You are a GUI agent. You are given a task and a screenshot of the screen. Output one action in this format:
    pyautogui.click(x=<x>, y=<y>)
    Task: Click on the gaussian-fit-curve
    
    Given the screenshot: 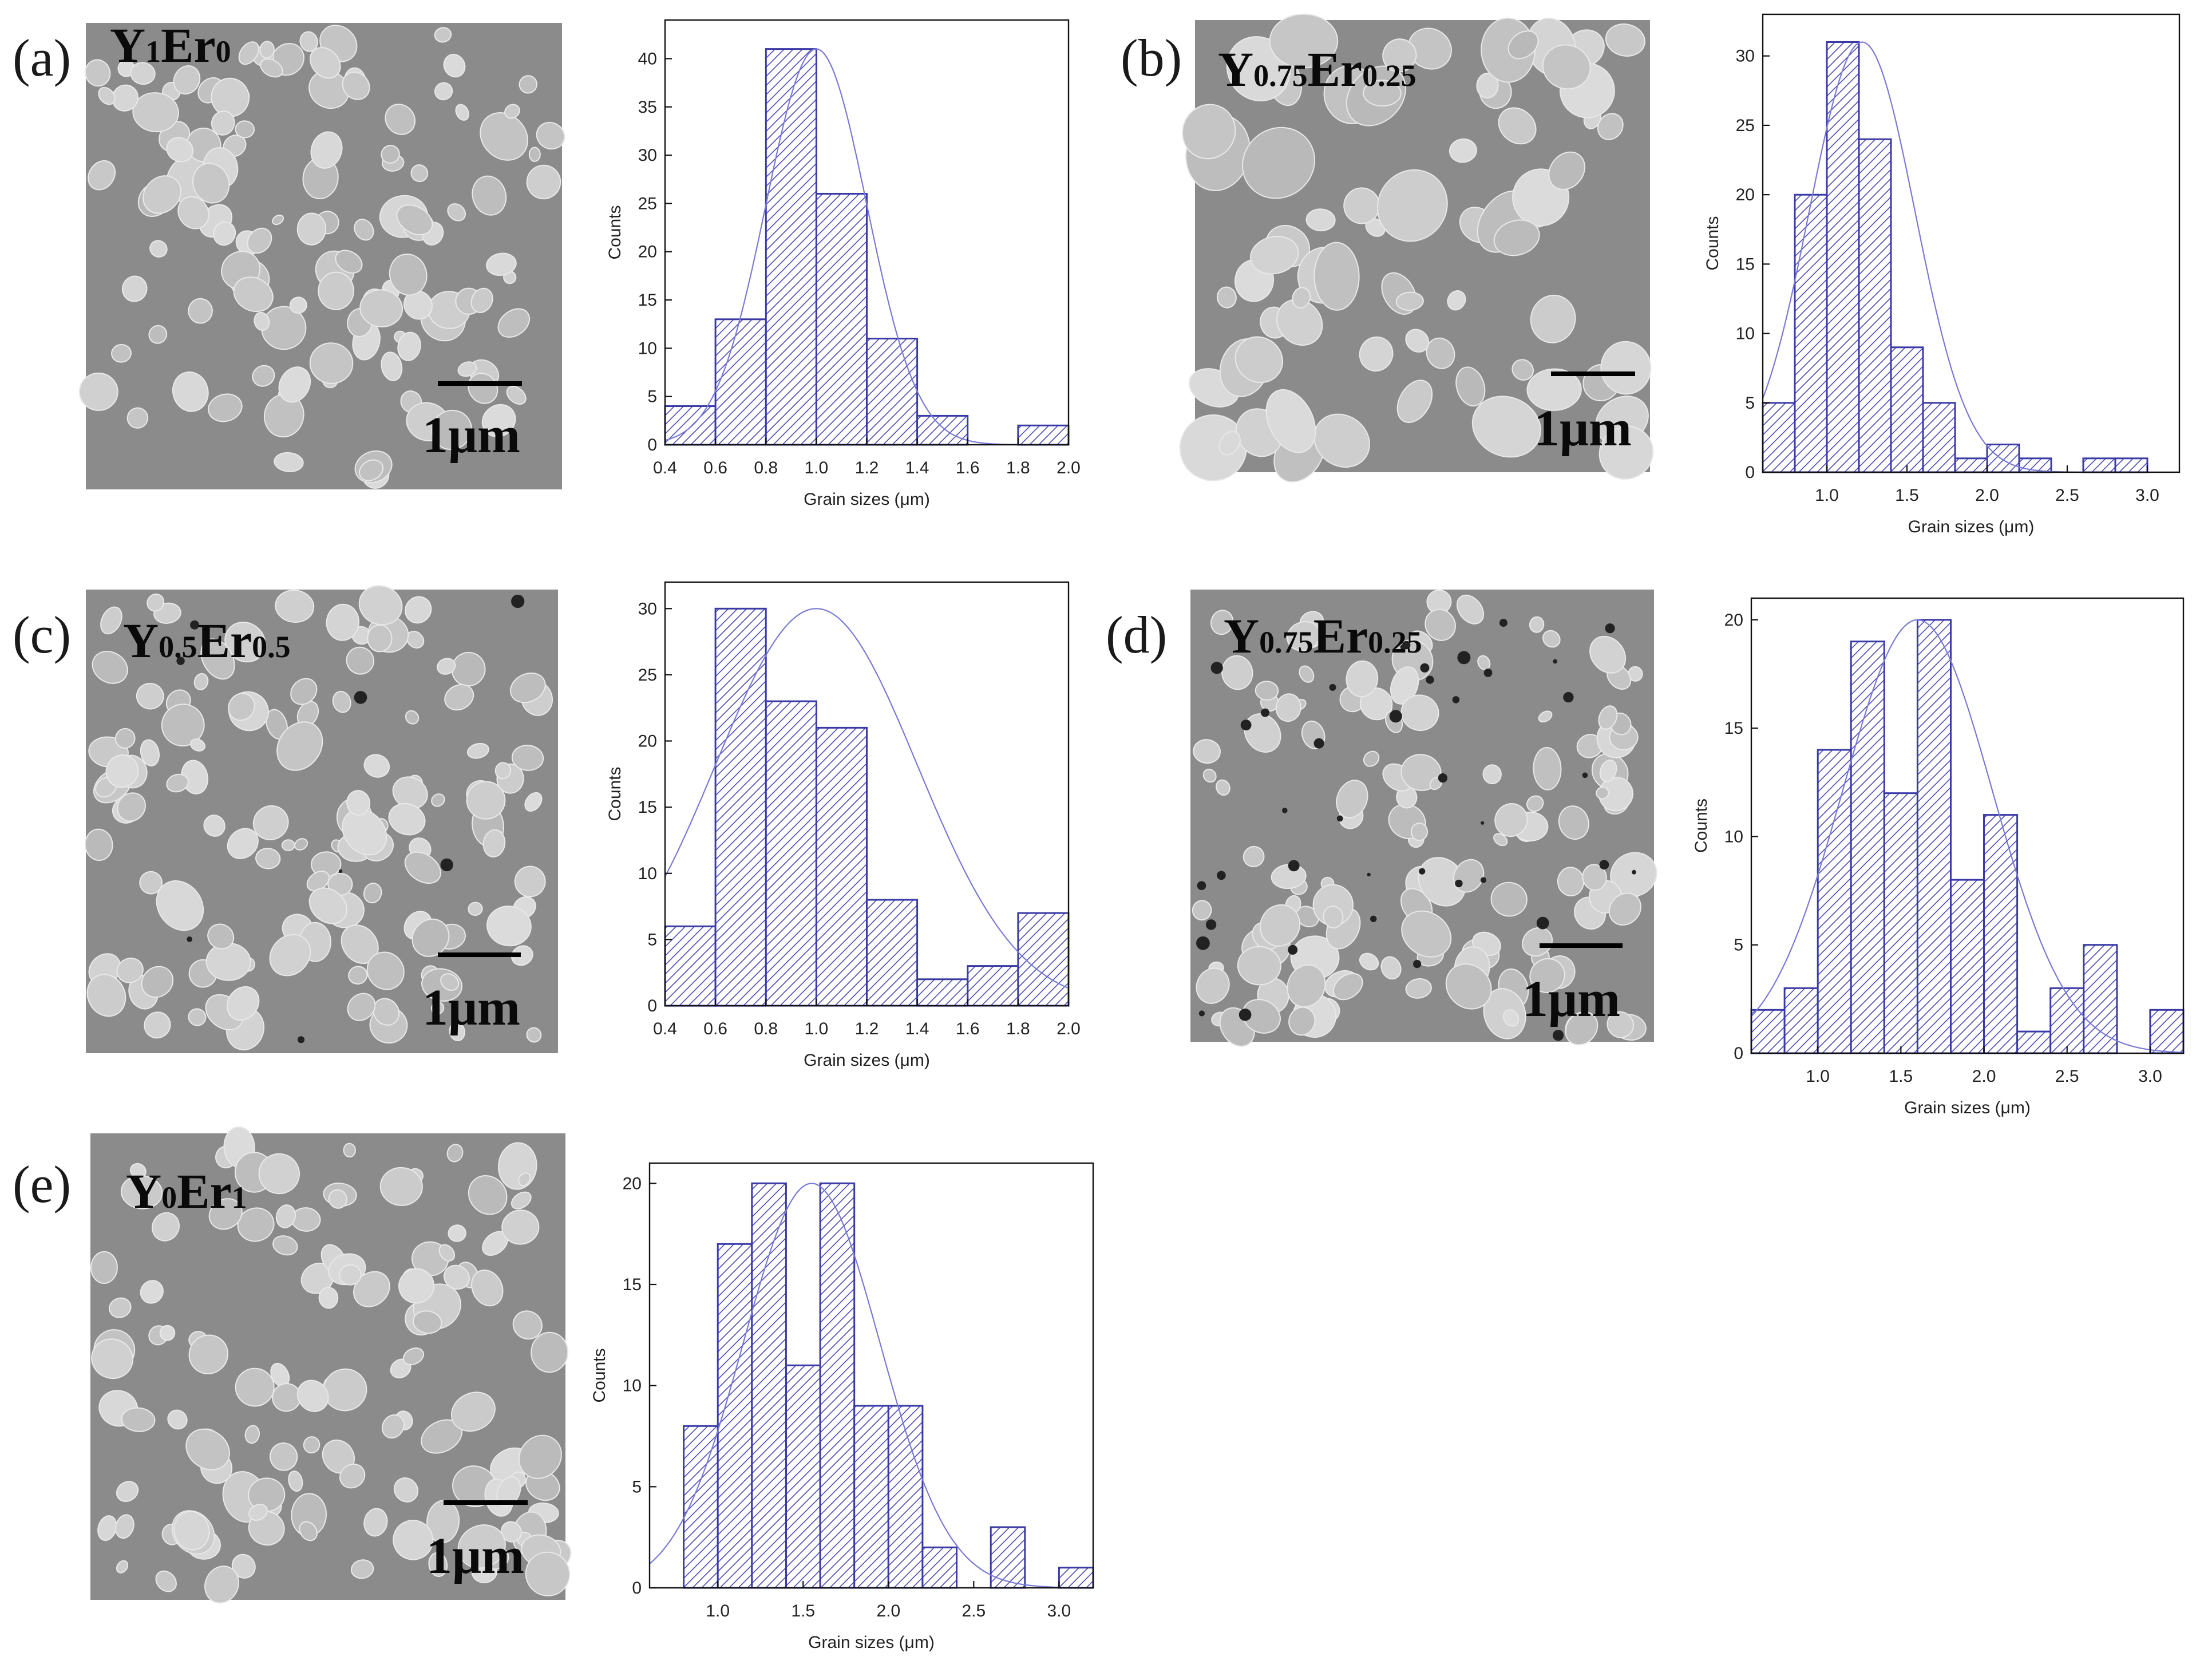 What is the action you would take?
    pyautogui.click(x=1967, y=836)
    